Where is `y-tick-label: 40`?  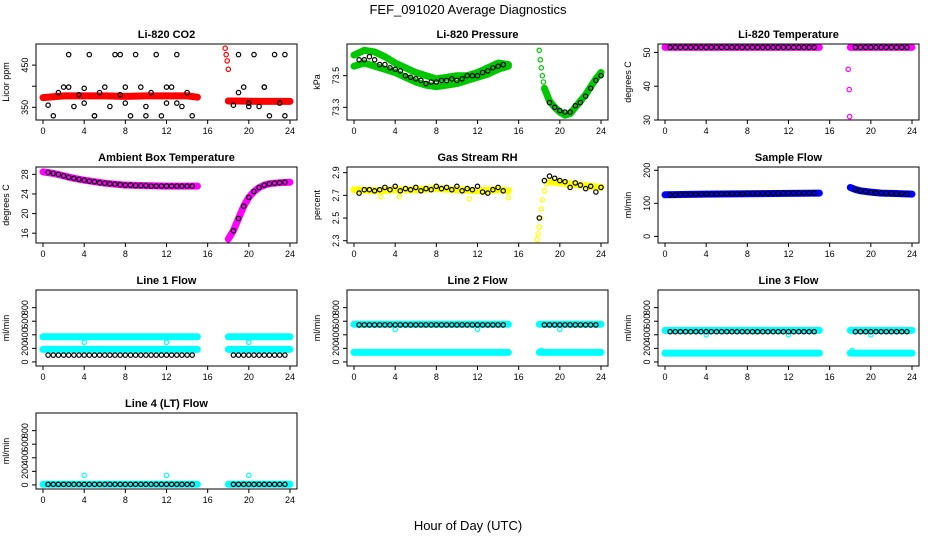 y-tick-label: 40 is located at coordinates (647, 86).